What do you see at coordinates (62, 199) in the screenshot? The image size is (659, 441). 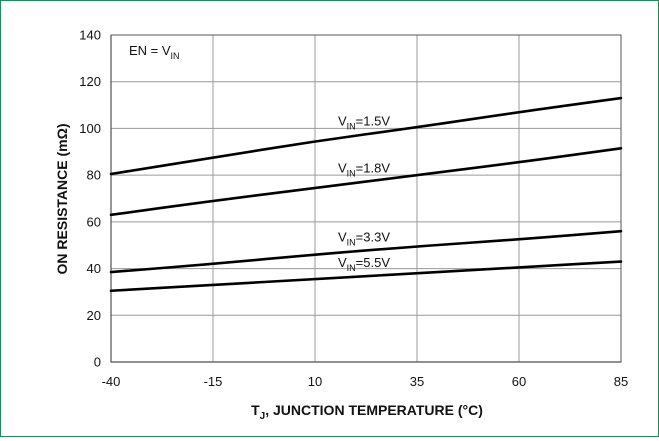 I see `y-axis-title: ON RESISTANCE (mΩ)` at bounding box center [62, 199].